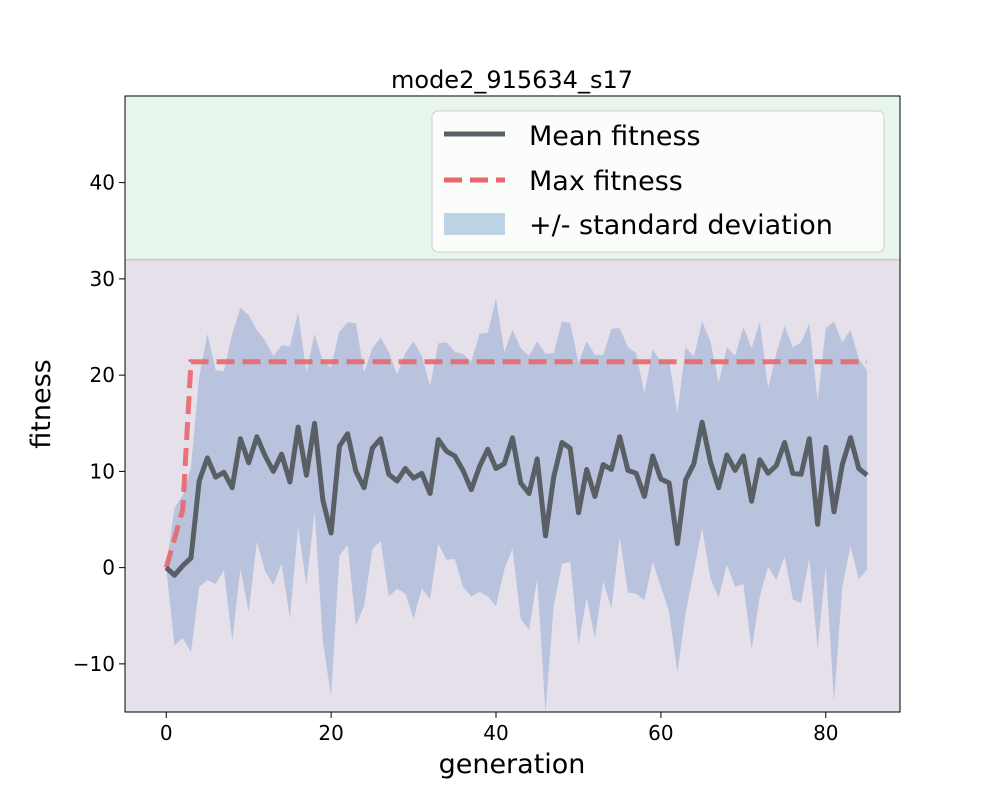  I want to click on legend-max-label: Max fitness, so click(606, 181).